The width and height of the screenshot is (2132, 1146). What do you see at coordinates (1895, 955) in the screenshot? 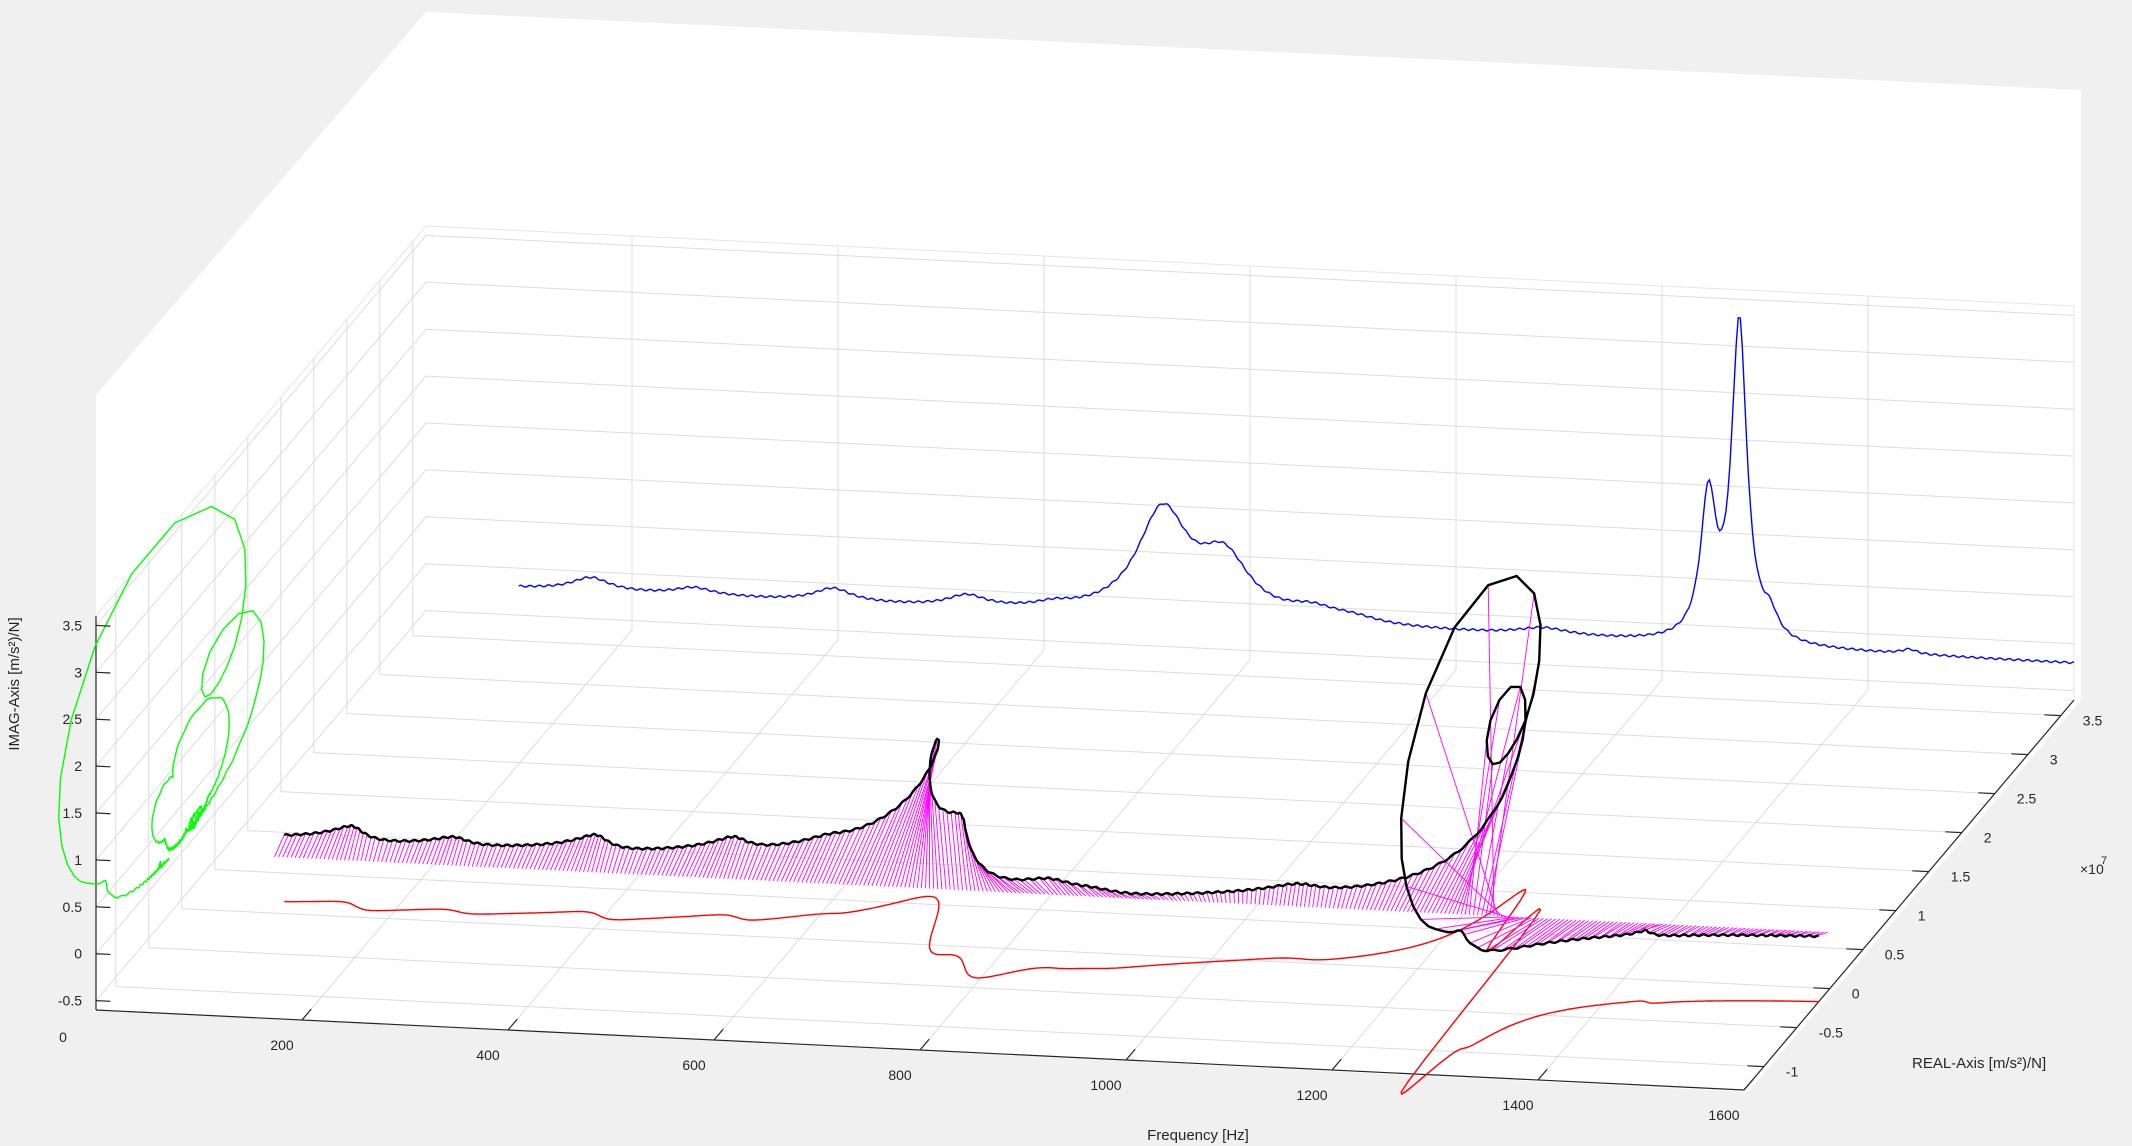
I see `y-tick-label: 0.5` at bounding box center [1895, 955].